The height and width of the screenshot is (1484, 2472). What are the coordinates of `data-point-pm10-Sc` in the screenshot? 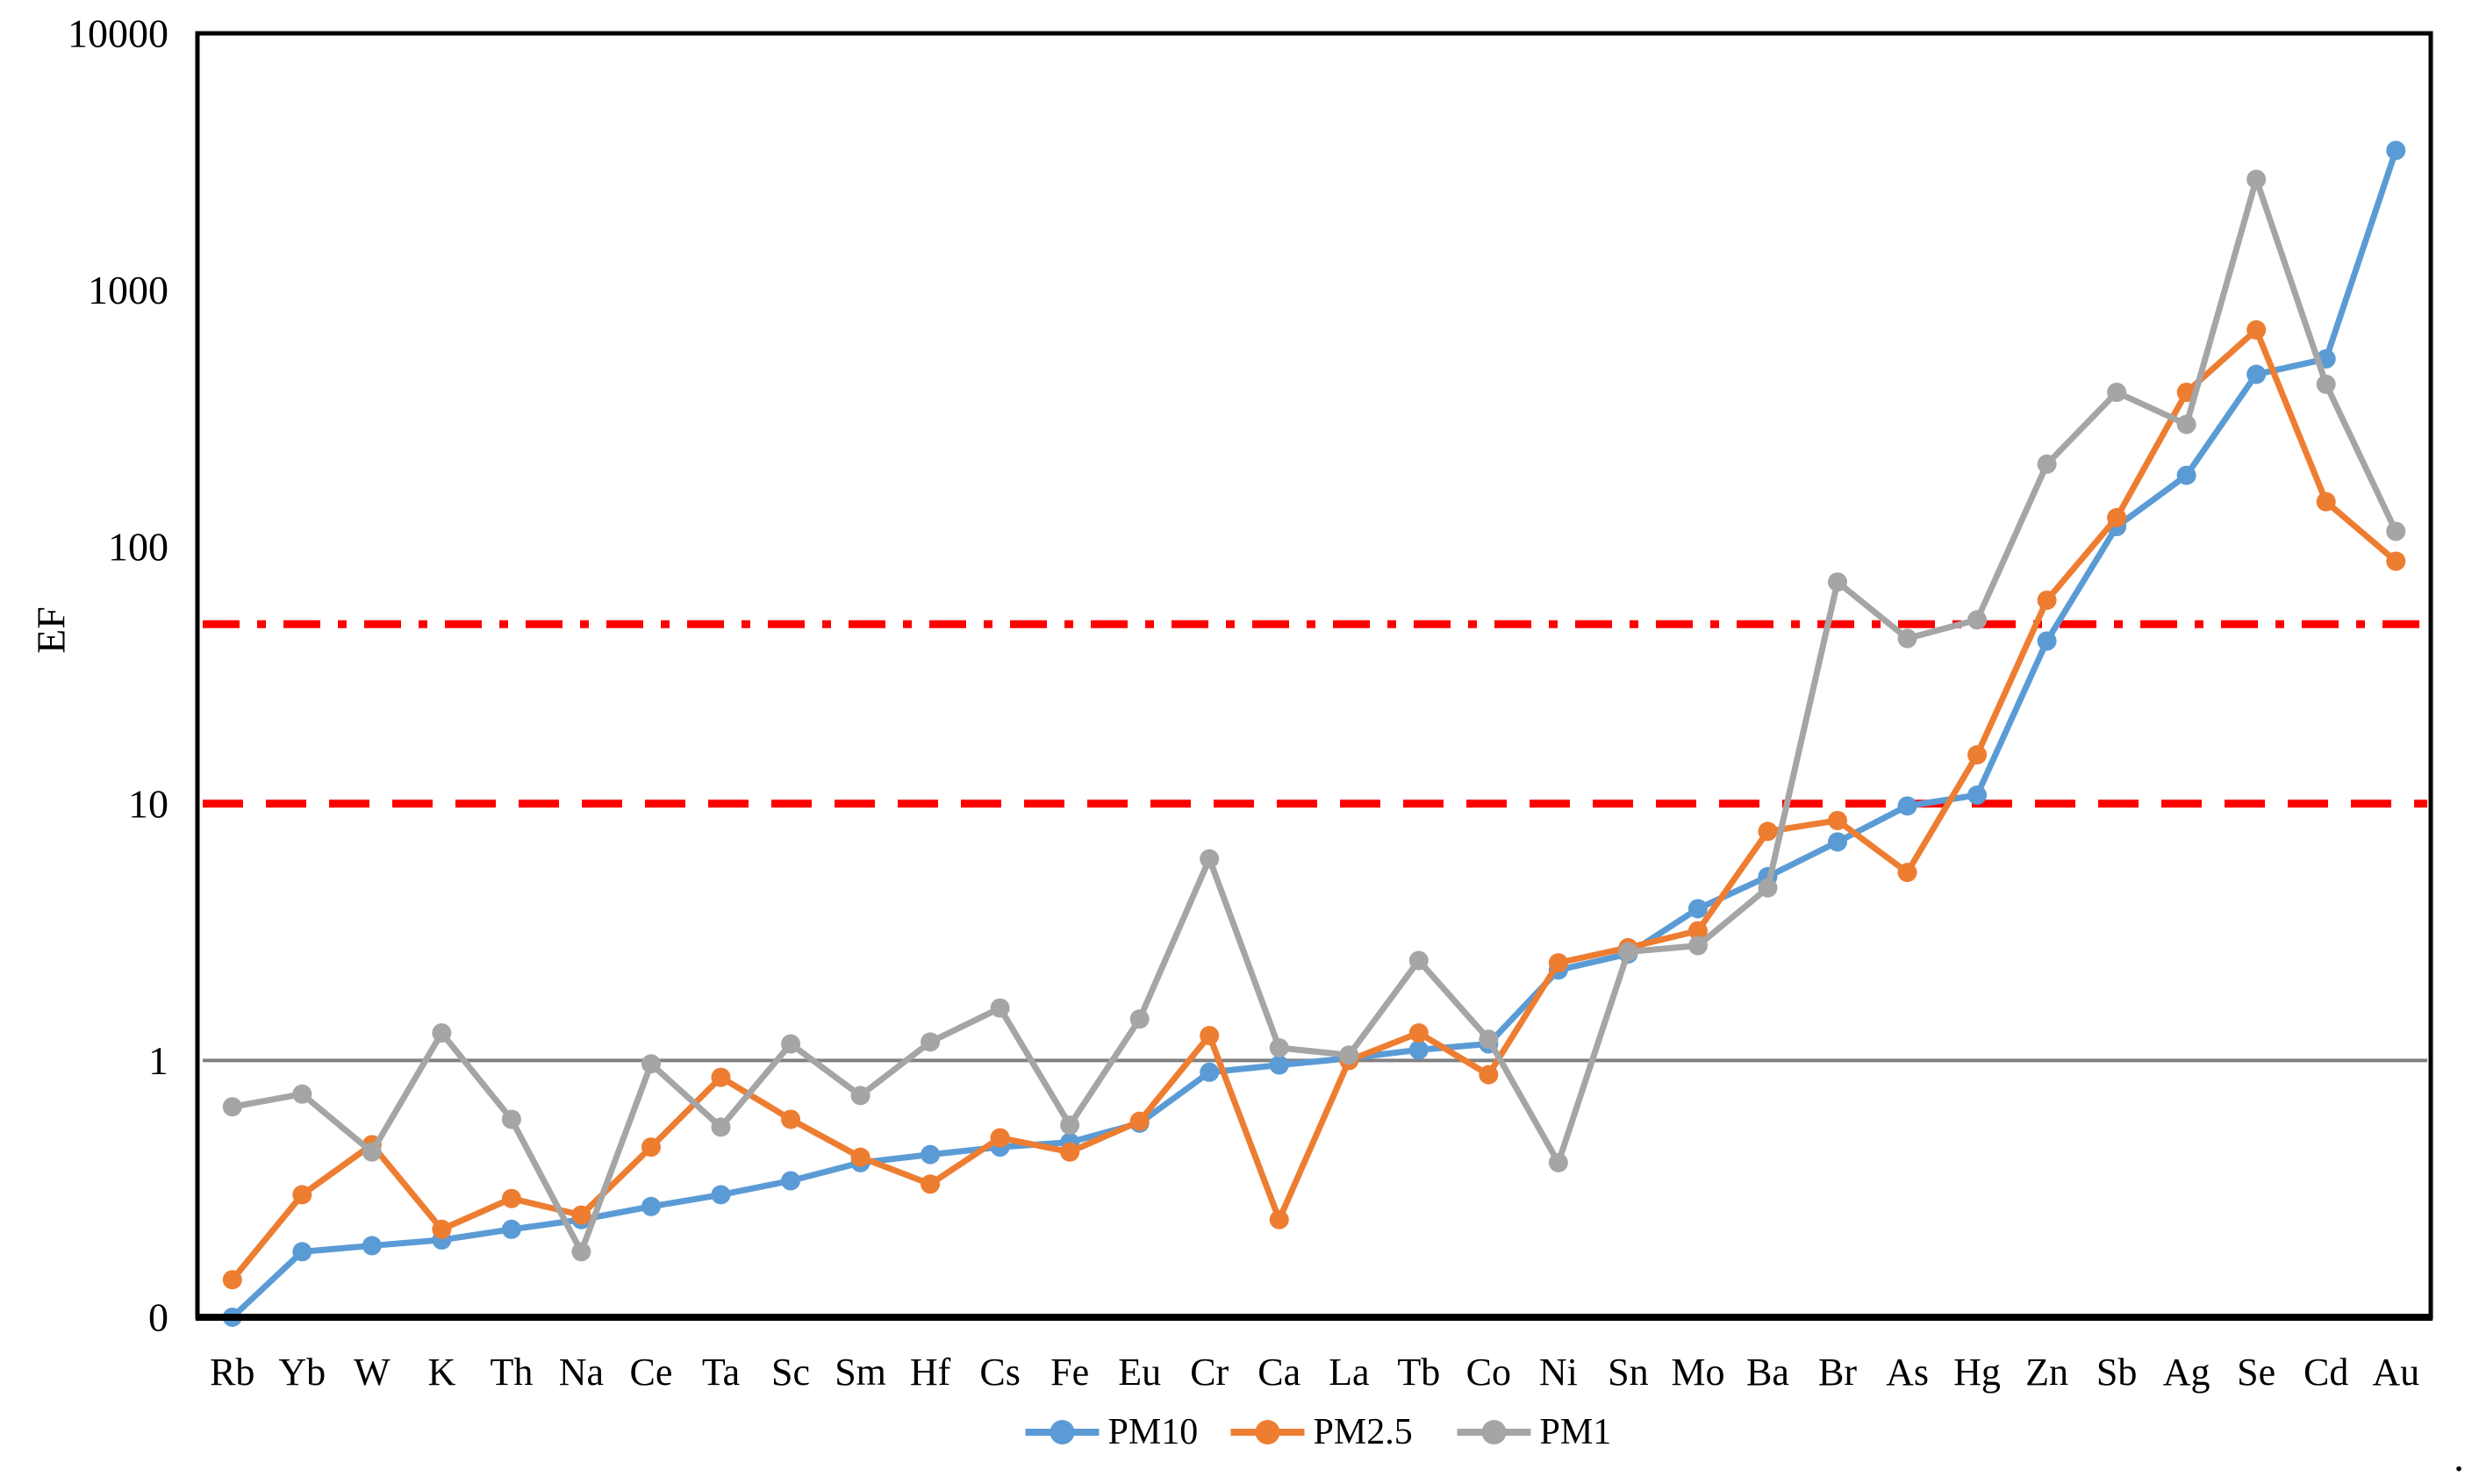 It's located at (791, 1181).